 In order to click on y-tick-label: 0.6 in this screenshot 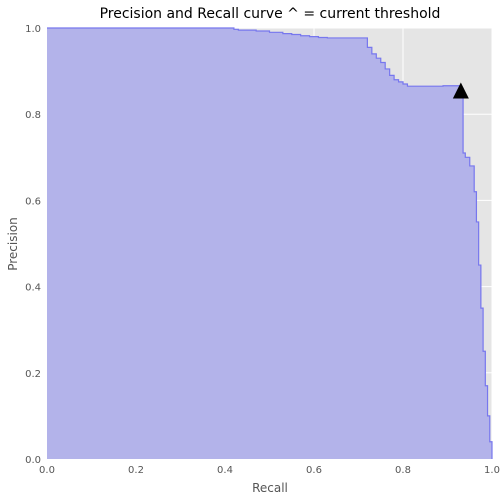, I will do `click(33, 201)`.